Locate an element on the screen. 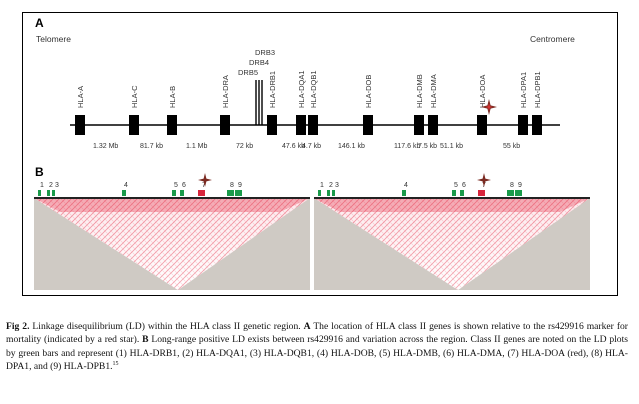 The image size is (639, 404). distance-label: 117.6 kb is located at coordinates (407, 146).